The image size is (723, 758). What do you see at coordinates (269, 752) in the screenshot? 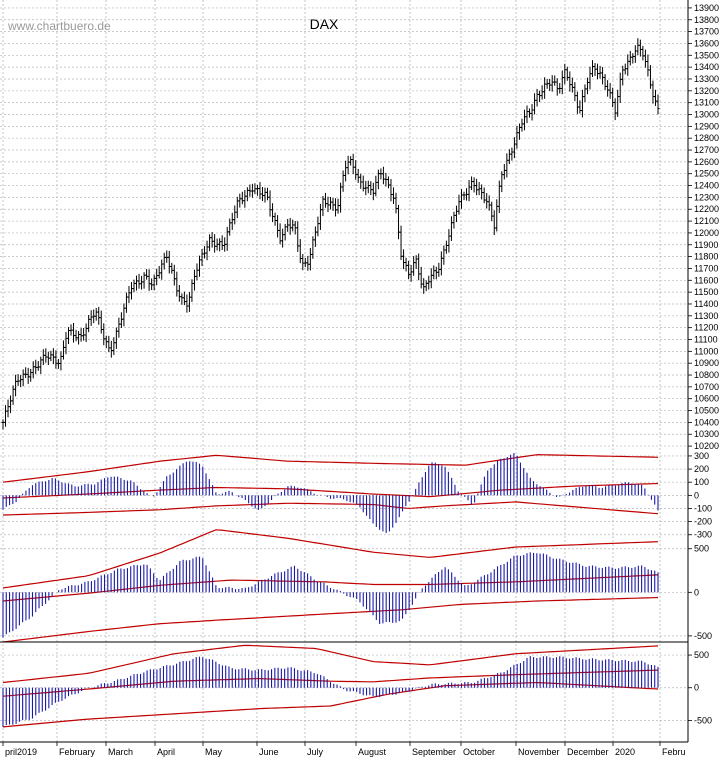
I see `month-label: June` at bounding box center [269, 752].